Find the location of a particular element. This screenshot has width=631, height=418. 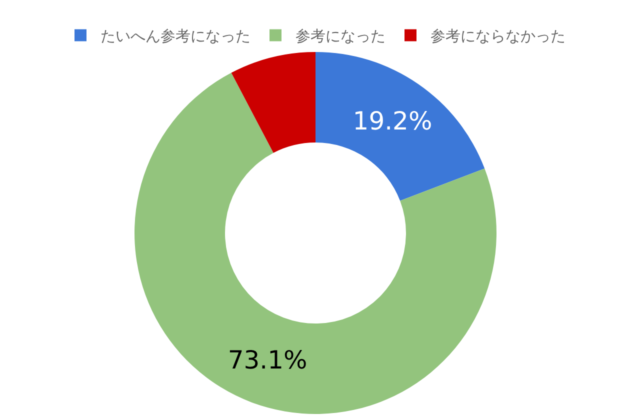

legend-label: 参考になった is located at coordinates (341, 36).